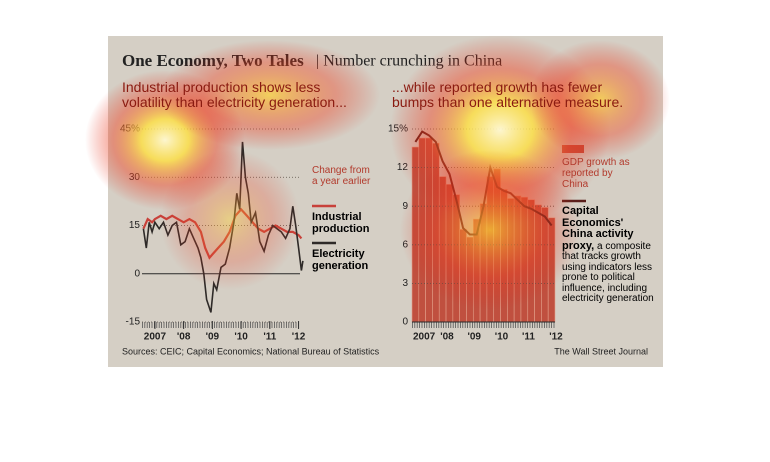 This screenshot has height=462, width=770. Describe the element at coordinates (601, 351) in the screenshot. I see `credit: The Wall Street Journal` at that location.